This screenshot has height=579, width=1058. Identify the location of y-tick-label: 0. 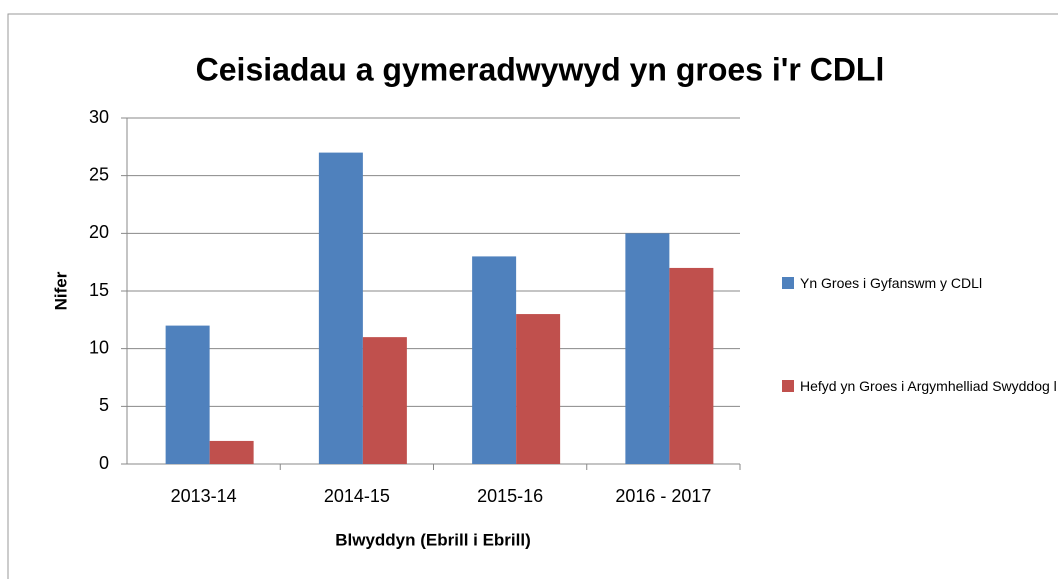
(104, 463).